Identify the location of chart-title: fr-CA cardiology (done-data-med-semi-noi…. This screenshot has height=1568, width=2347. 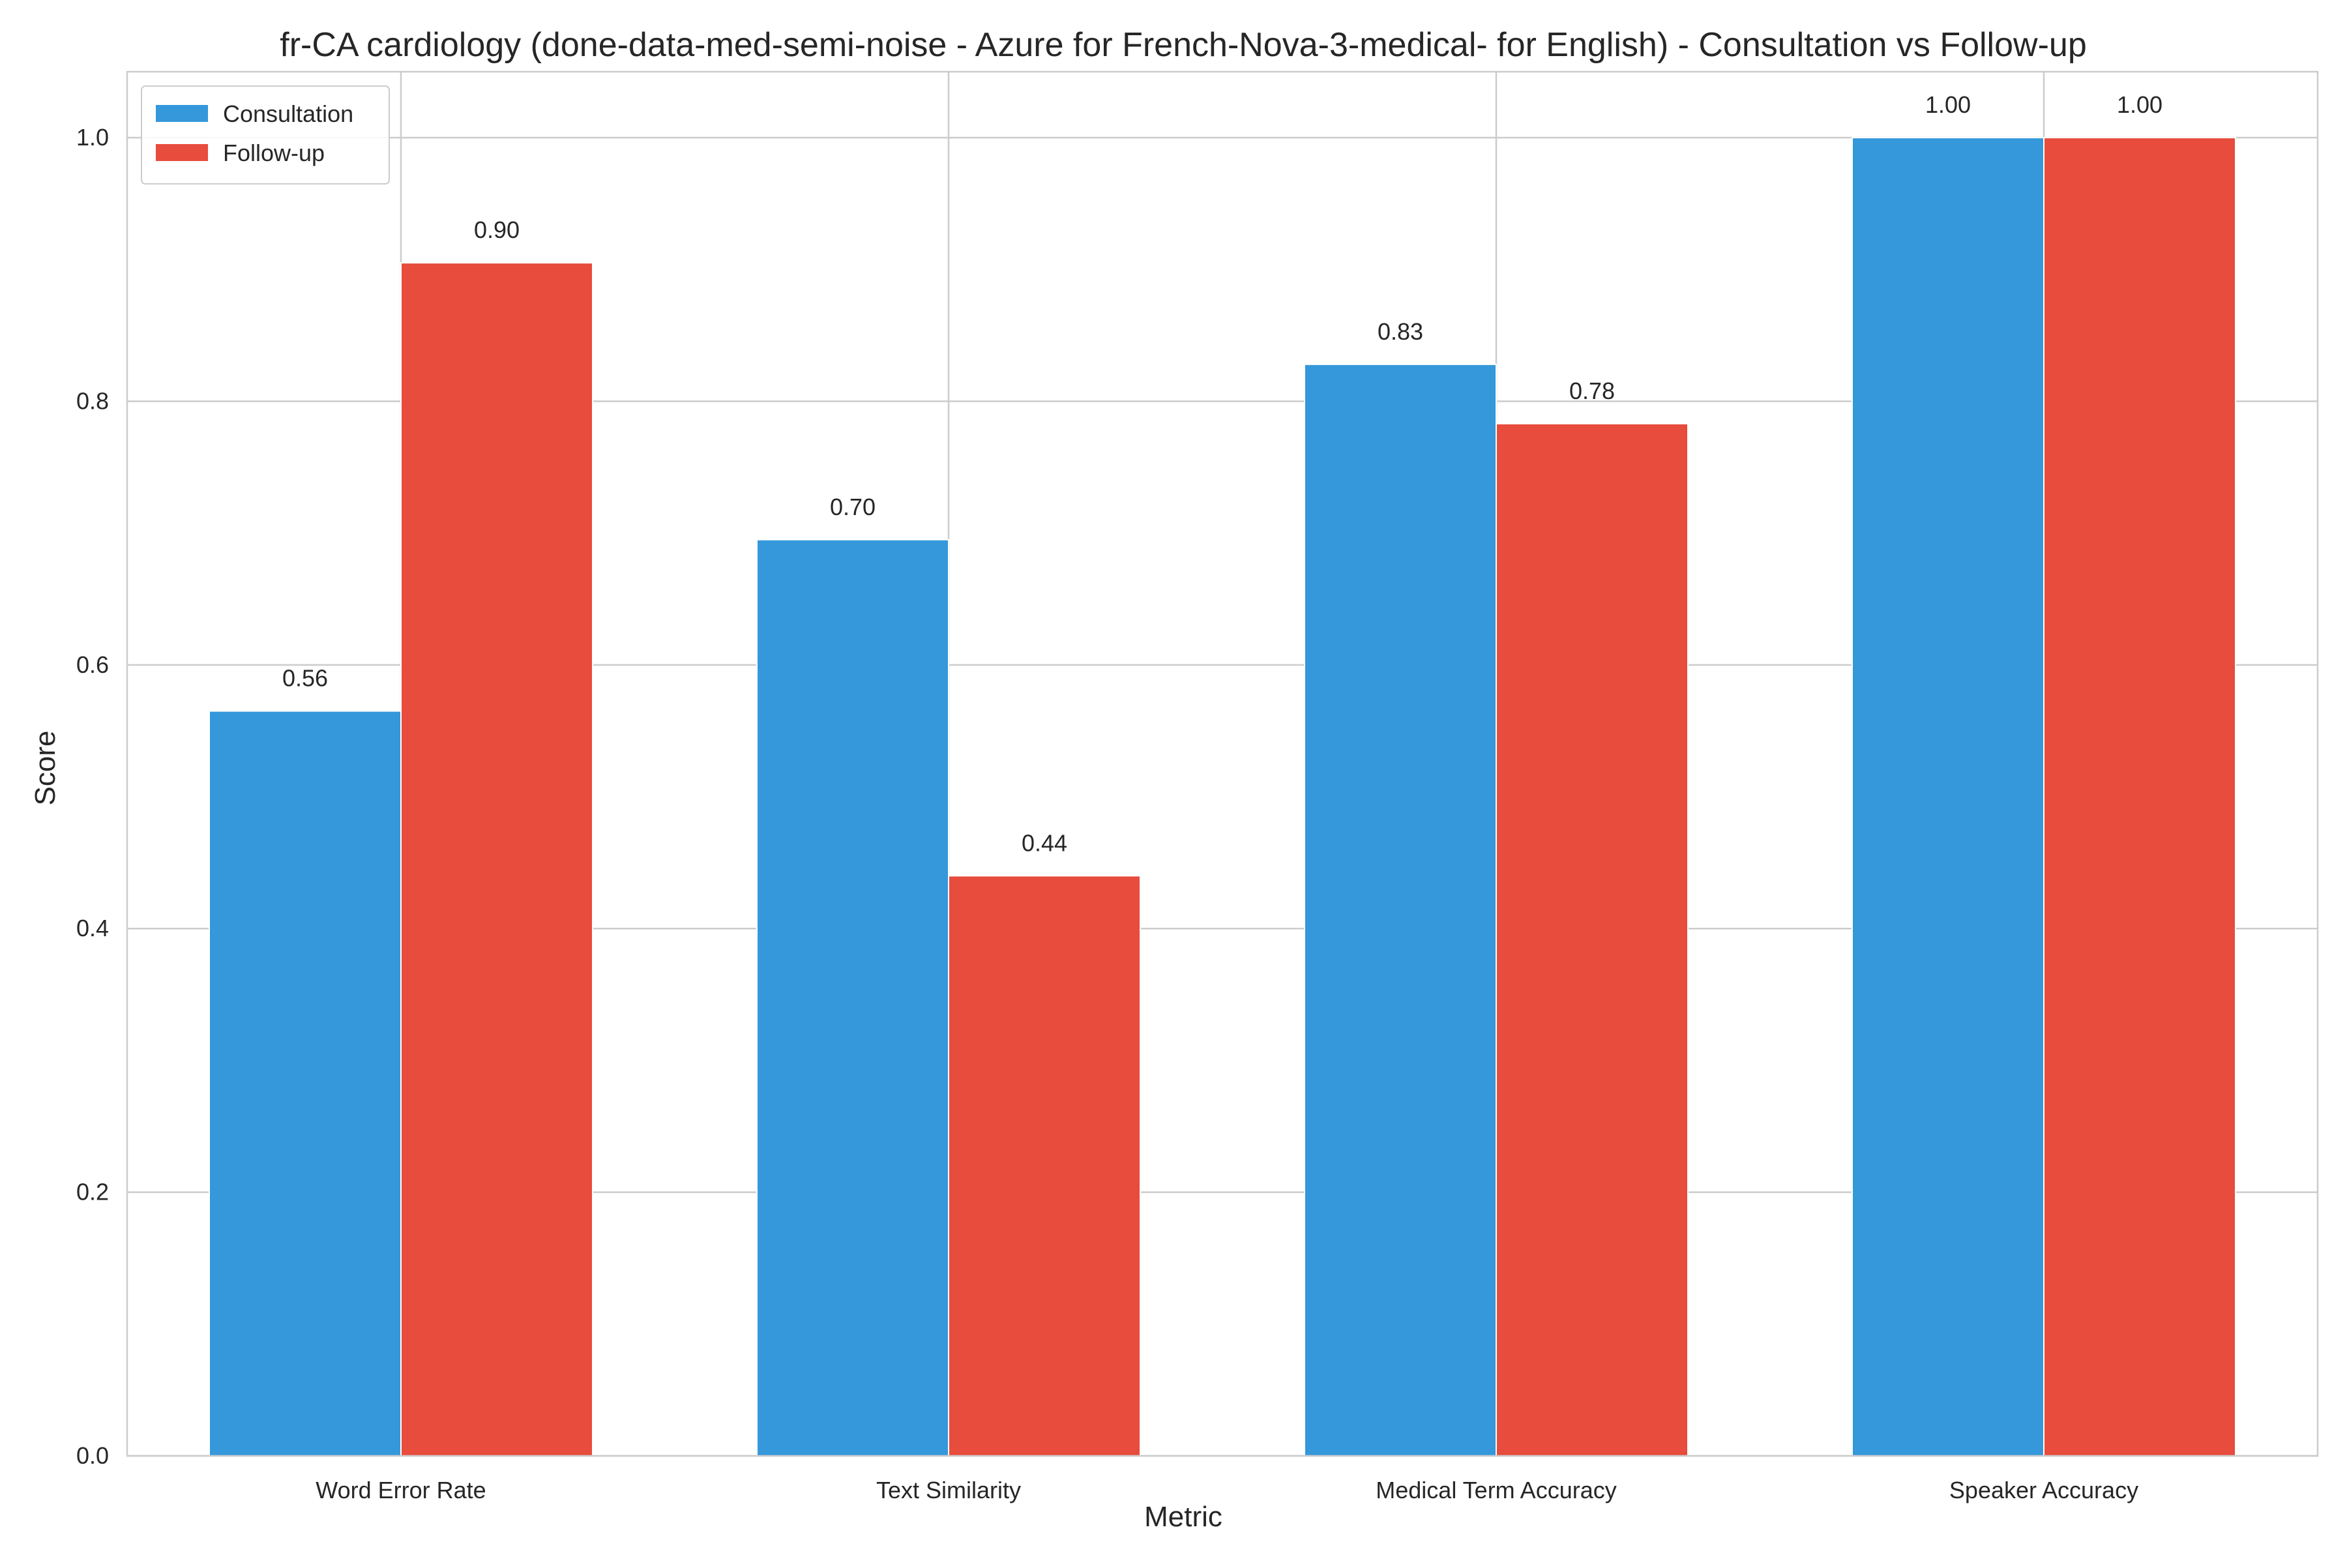
(1183, 45).